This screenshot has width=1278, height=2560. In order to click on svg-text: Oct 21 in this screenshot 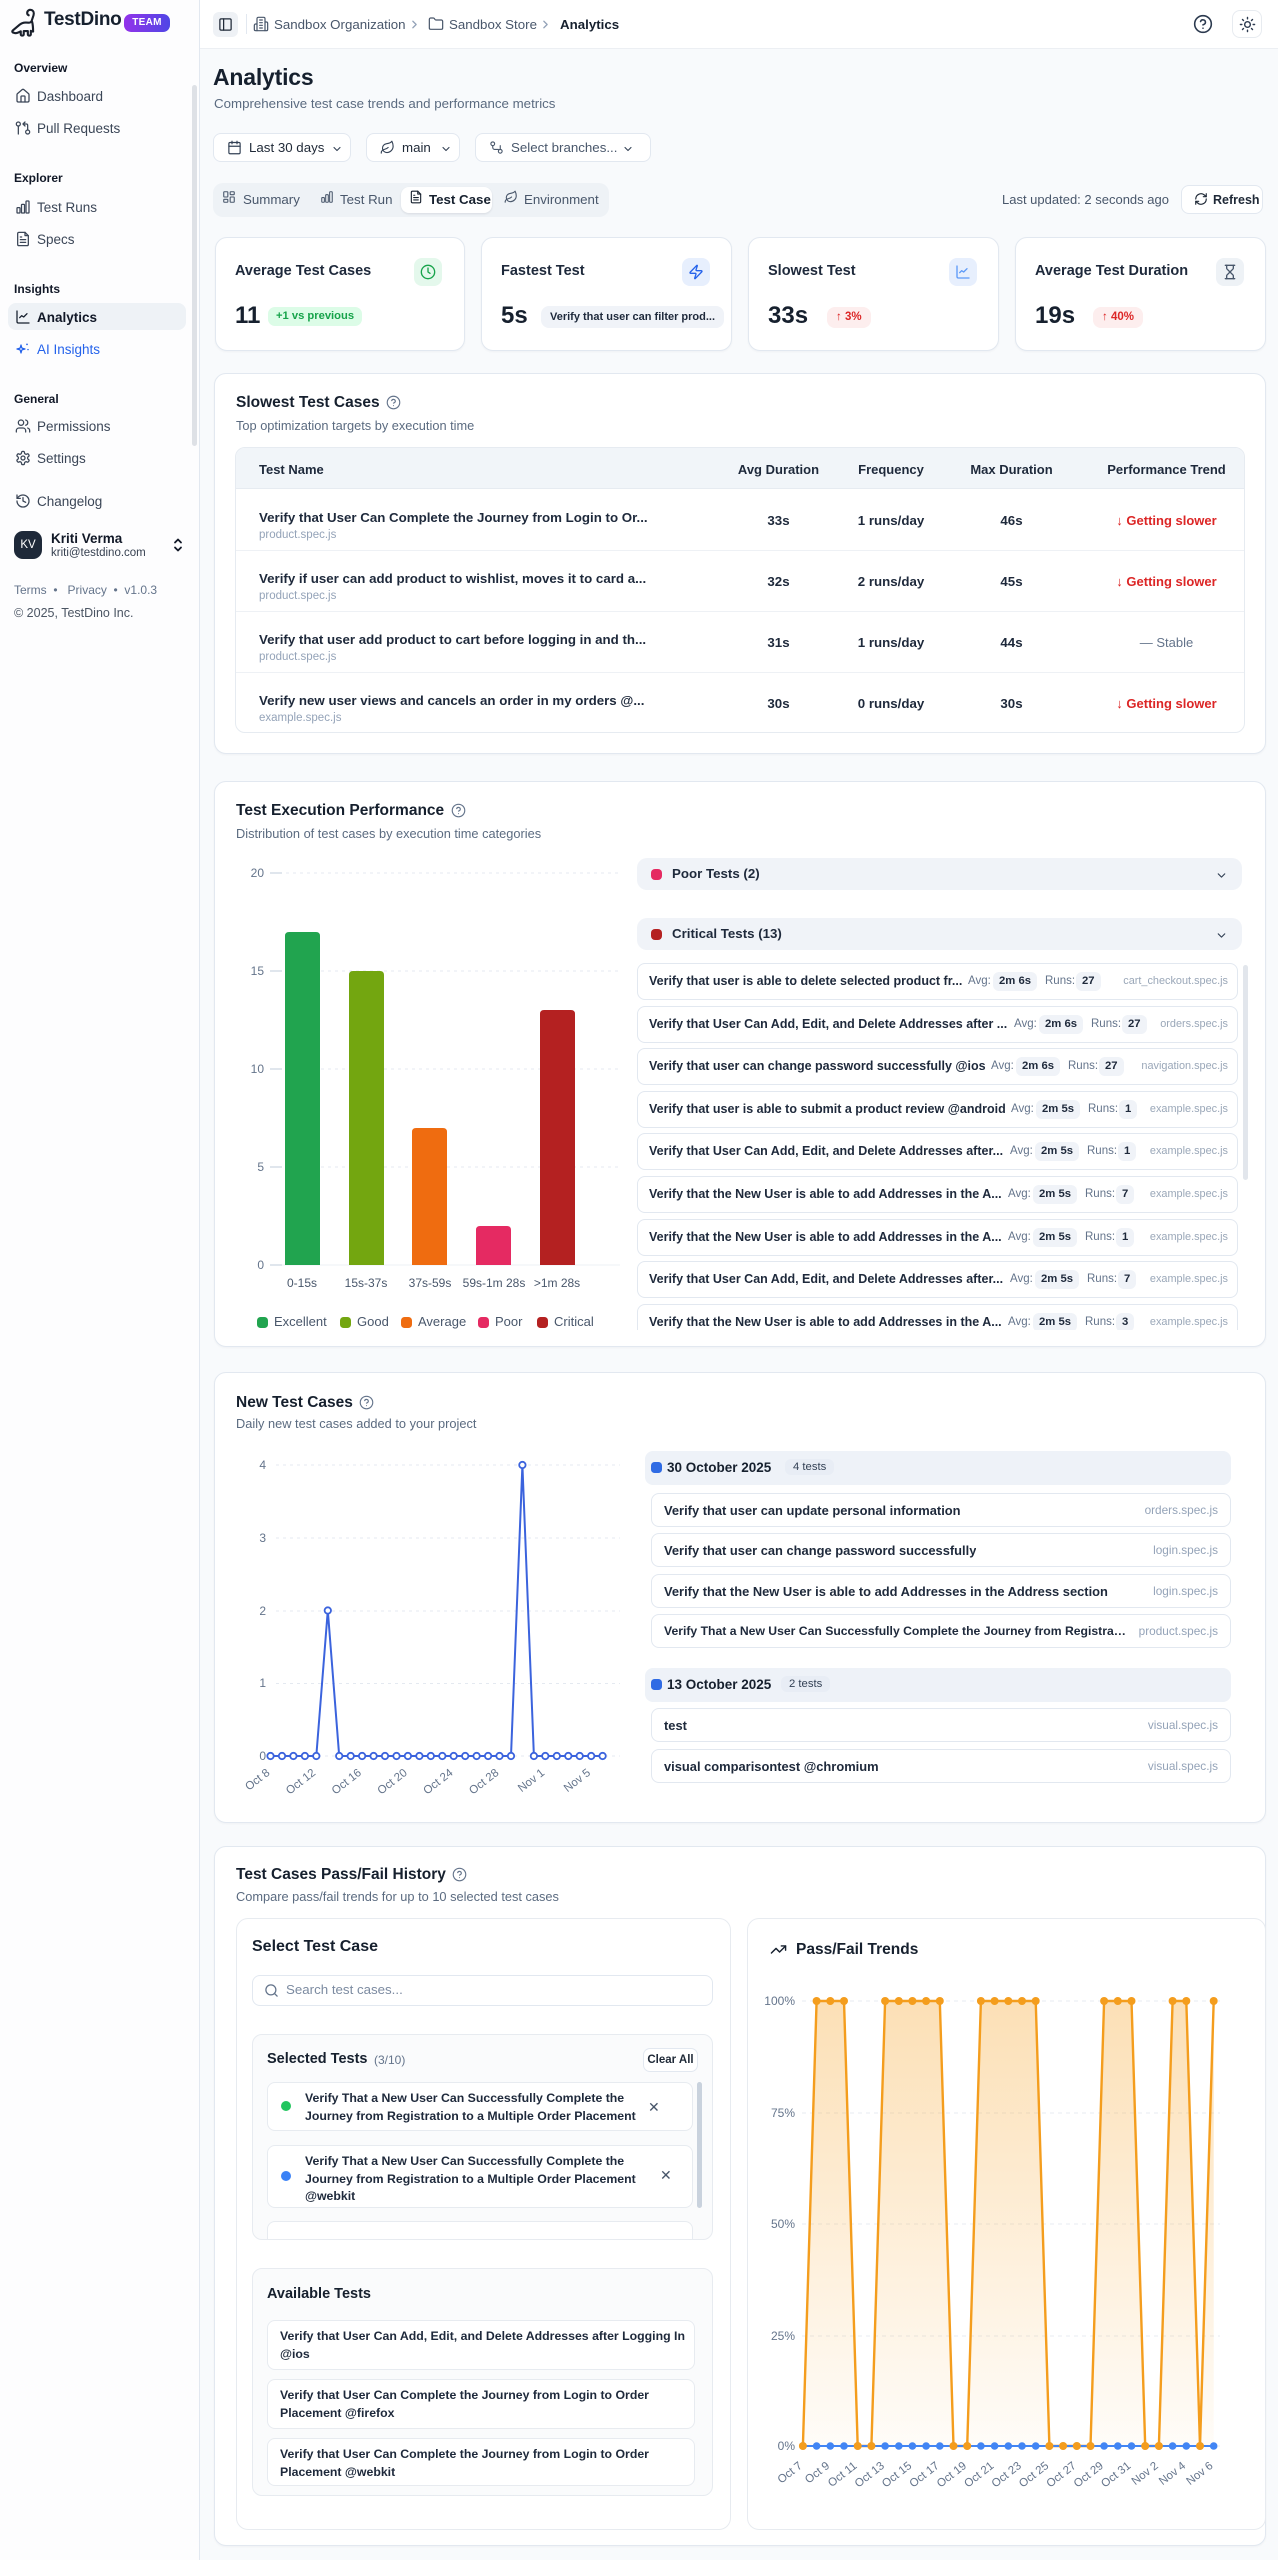, I will do `click(979, 2475)`.